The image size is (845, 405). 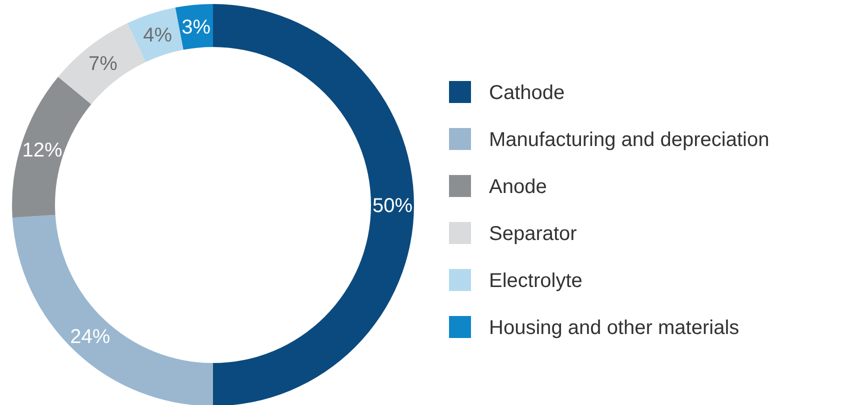 I want to click on data-label: 3%, so click(x=196, y=27).